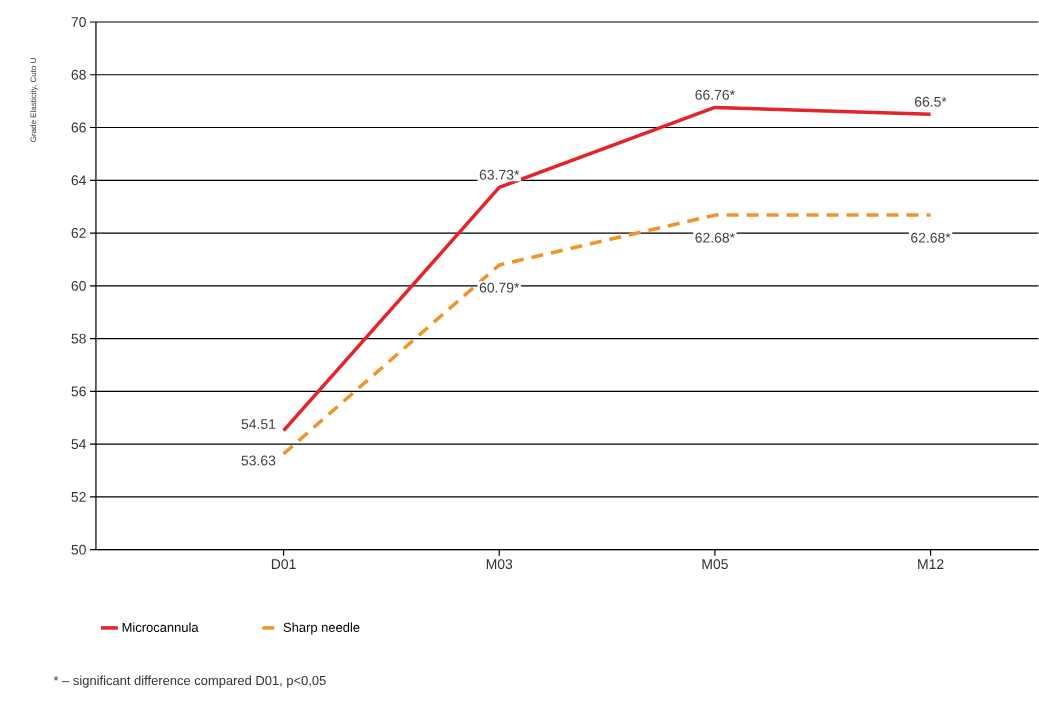 This screenshot has height=704, width=1039. Describe the element at coordinates (78, 338) in the screenshot. I see `y-tick-label: 58` at that location.